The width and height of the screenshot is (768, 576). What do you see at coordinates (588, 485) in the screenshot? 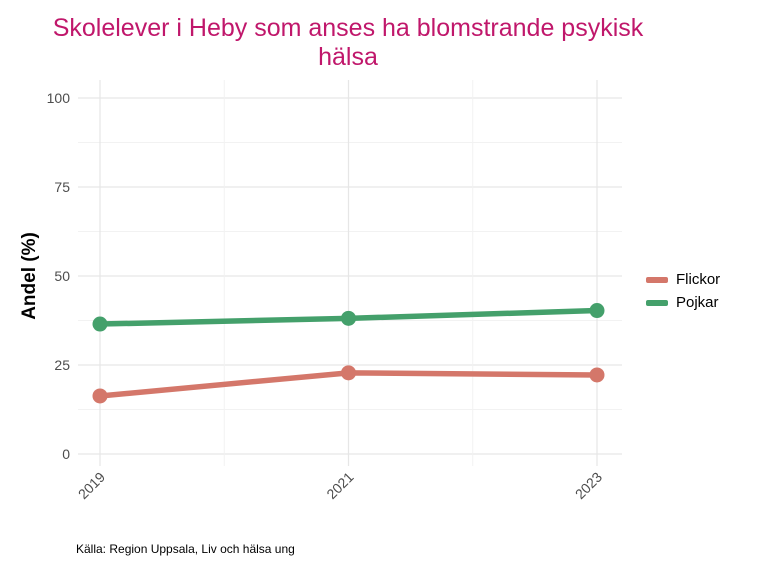
I see `x-tick-label: 2023` at bounding box center [588, 485].